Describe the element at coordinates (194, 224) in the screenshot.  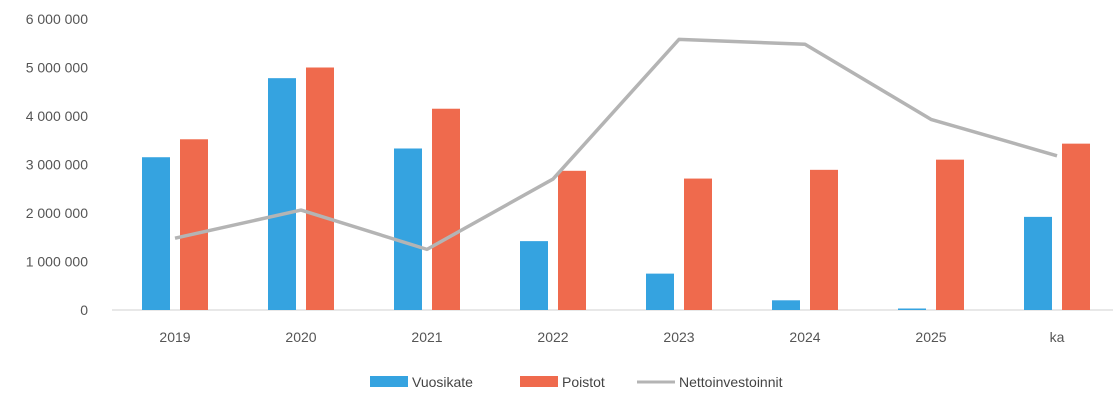
I see `bar-poistot-2019` at that location.